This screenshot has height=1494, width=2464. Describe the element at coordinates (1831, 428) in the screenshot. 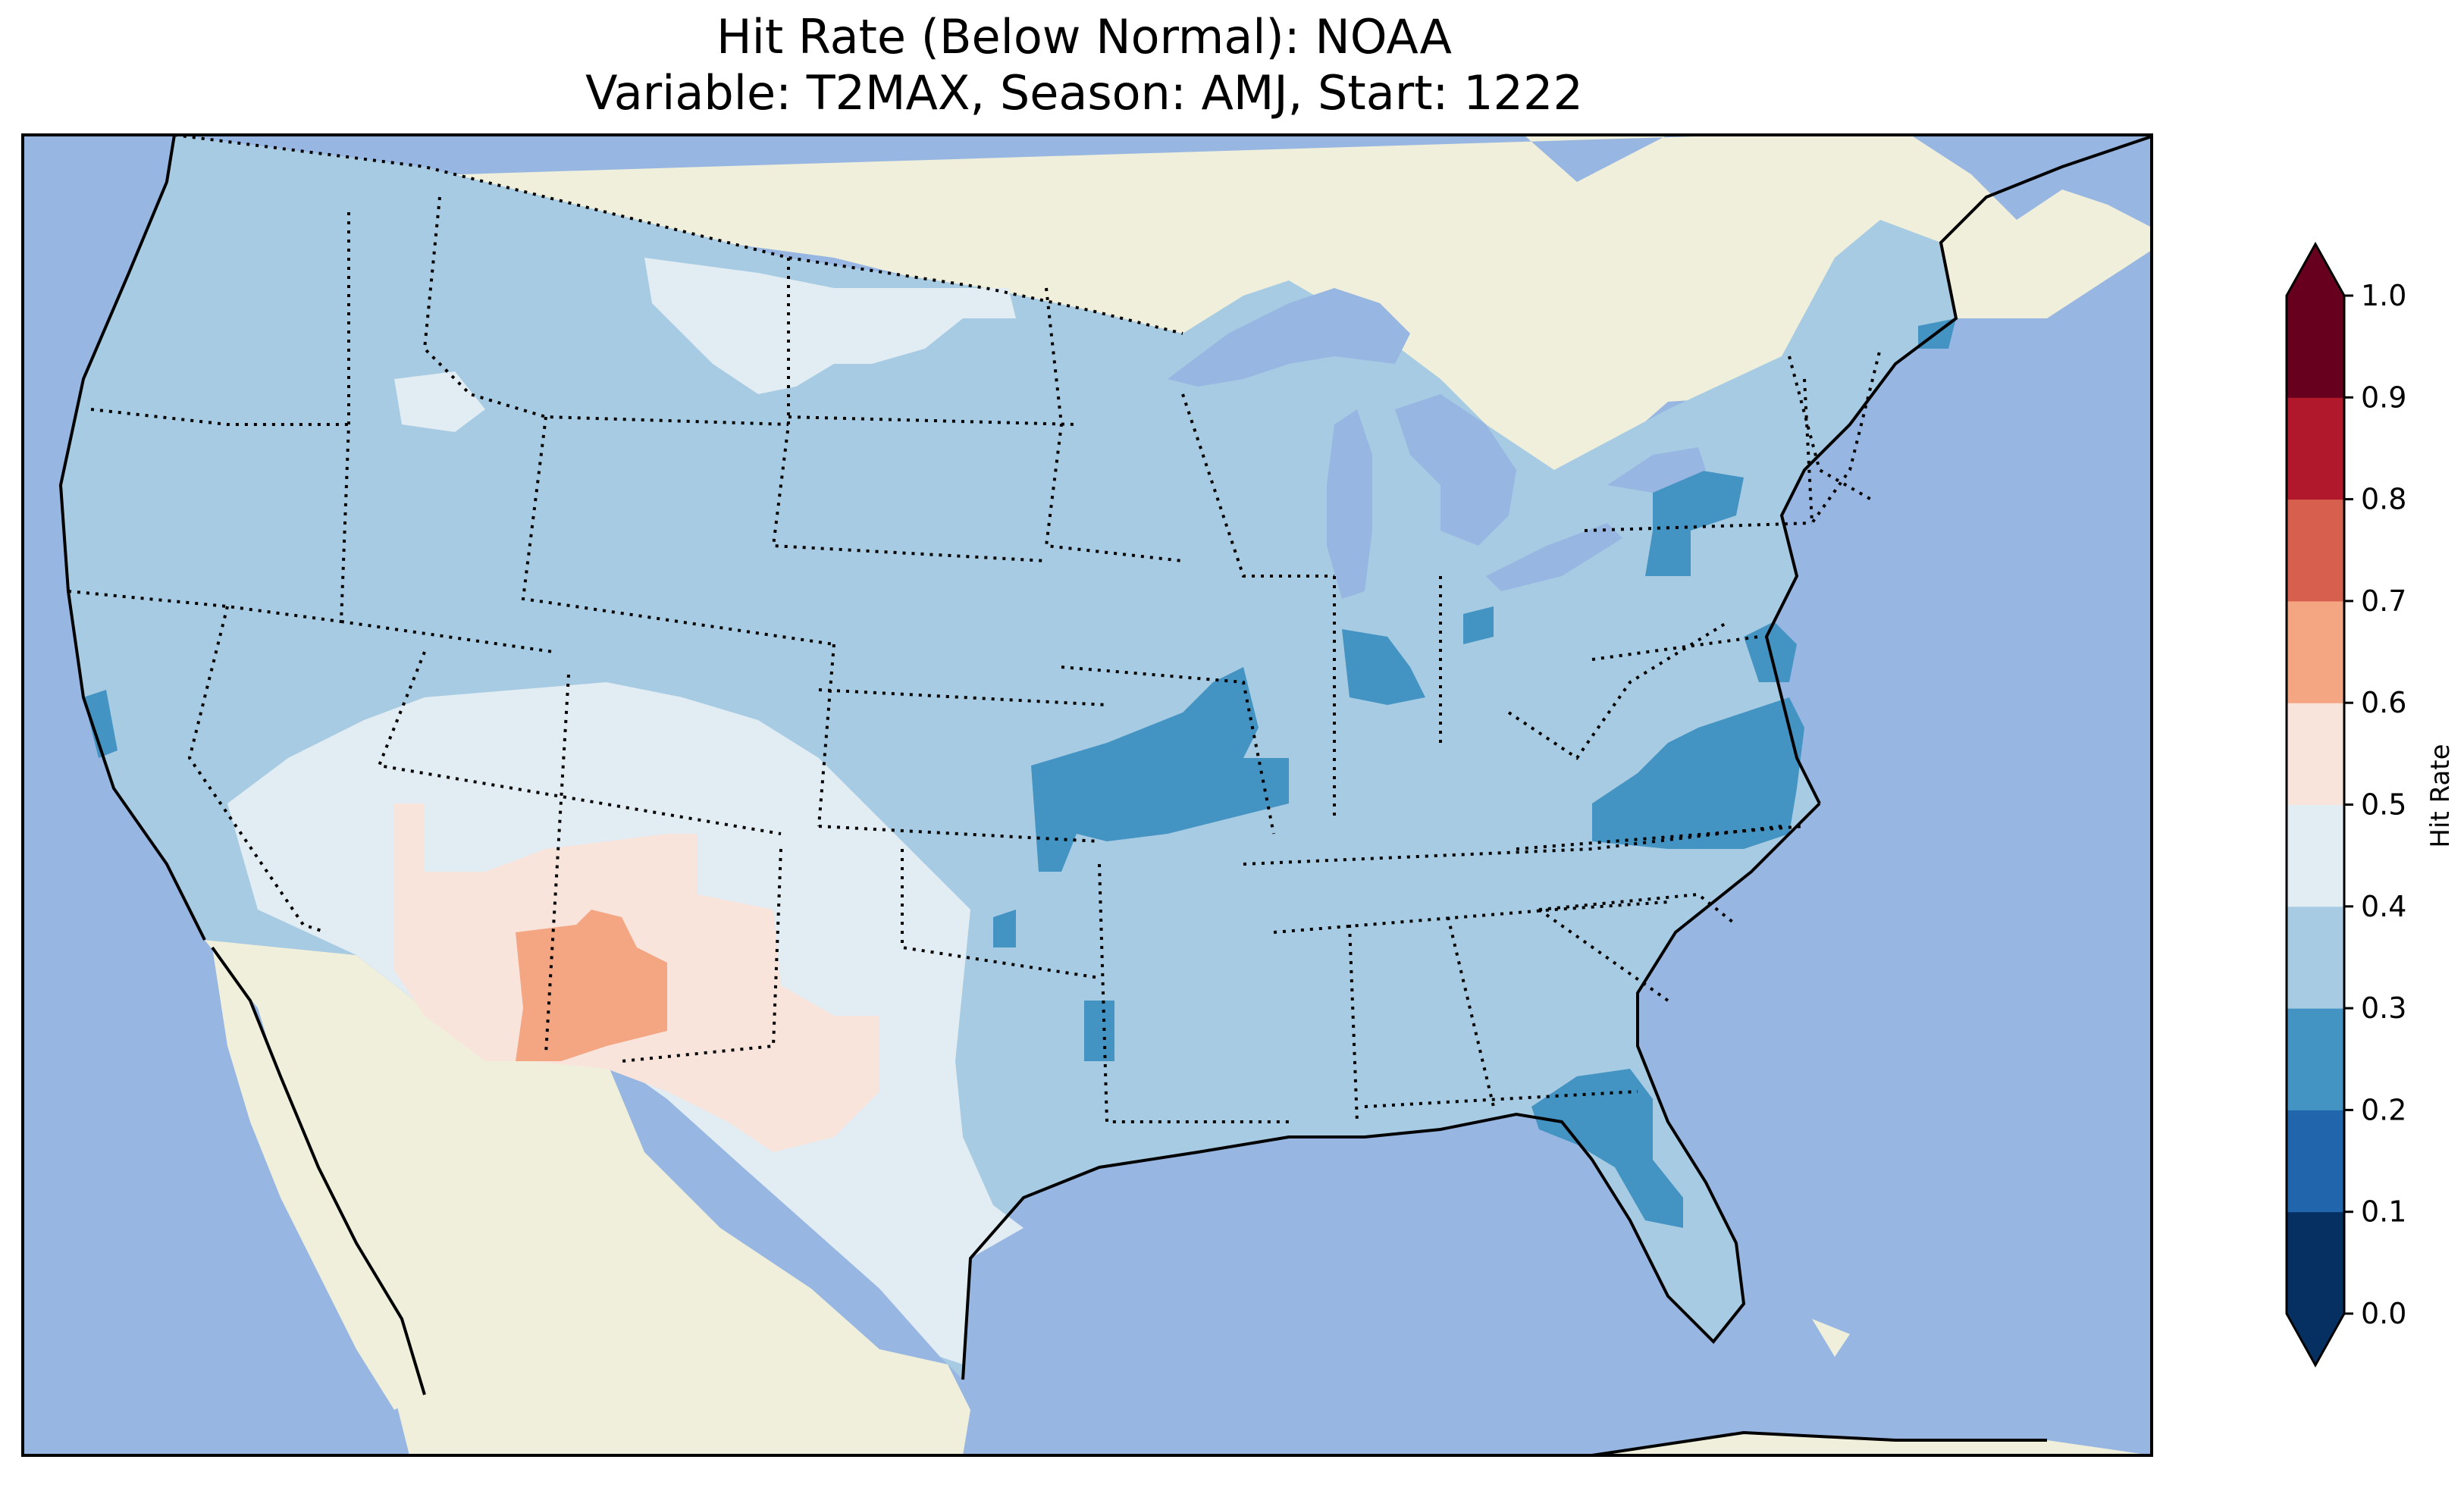

I see `state-line-ny-vt` at that location.